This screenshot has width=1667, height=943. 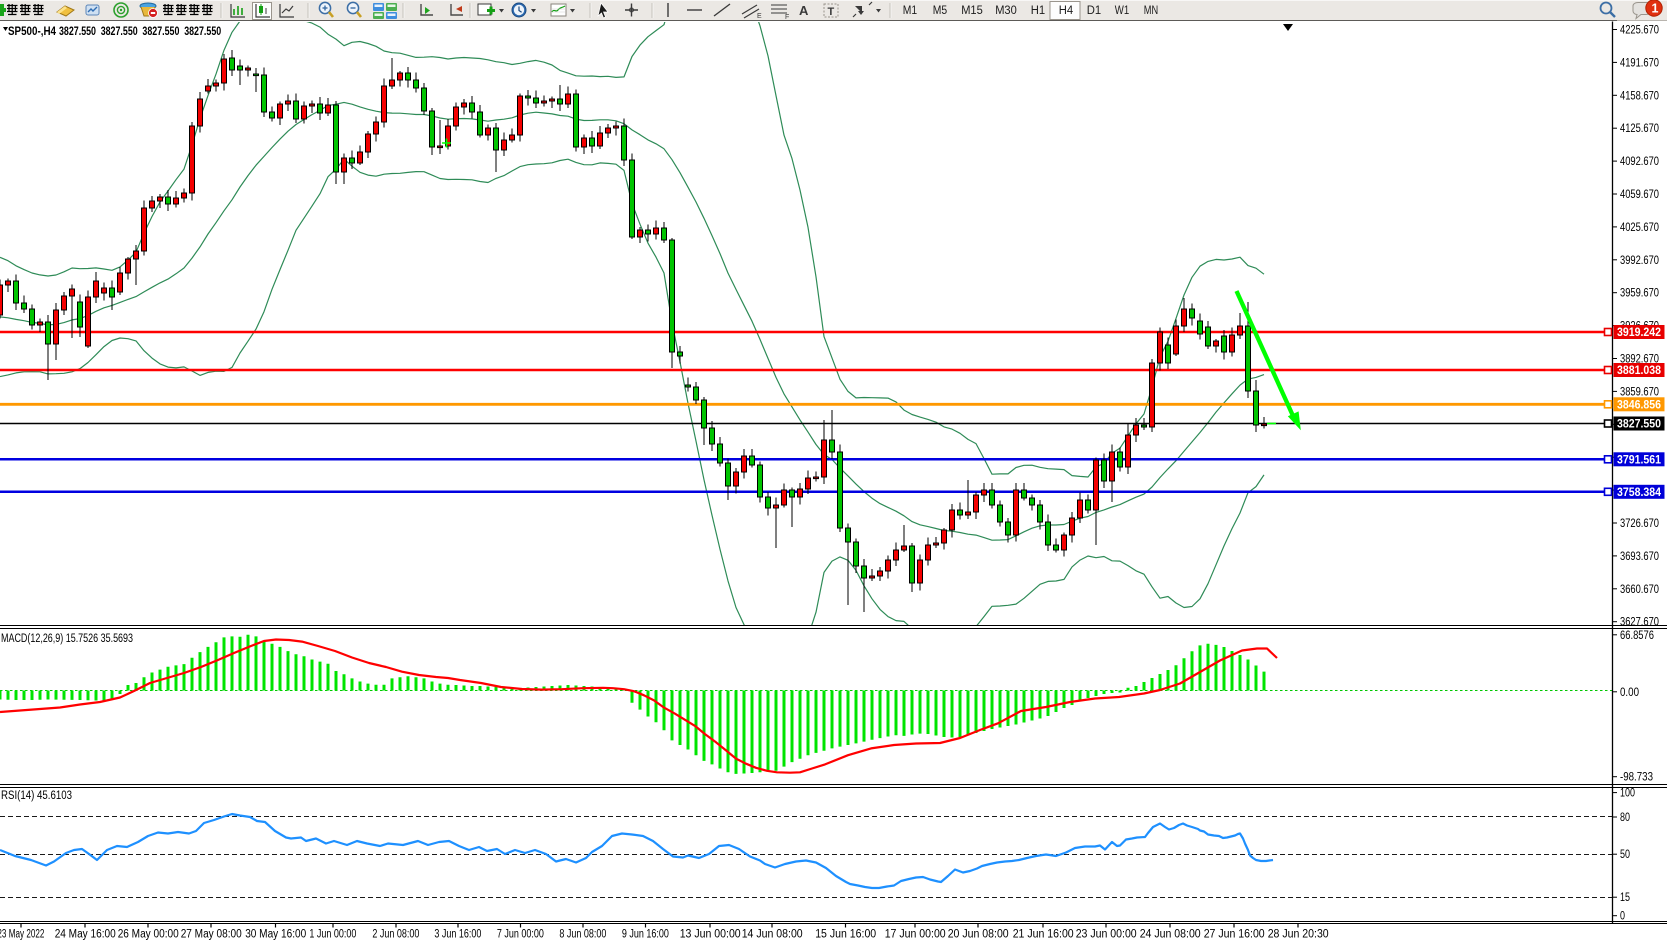 What do you see at coordinates (332, 935) in the screenshot?
I see `svg-text: 1 Jun 00:00` at bounding box center [332, 935].